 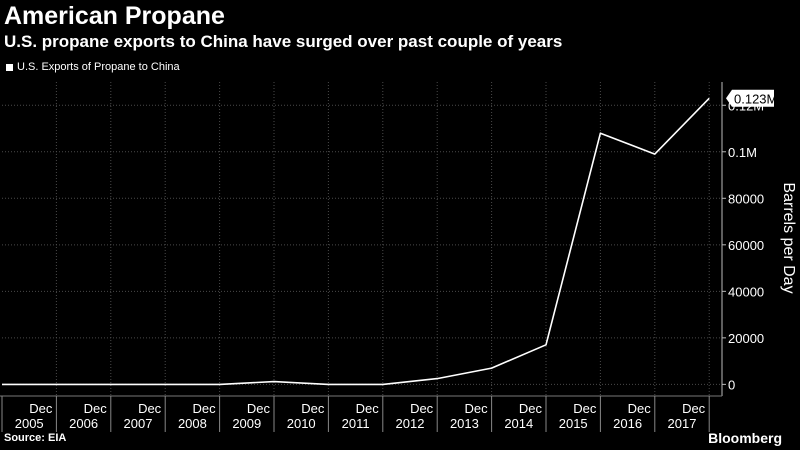 What do you see at coordinates (9, 67) in the screenshot?
I see `legend-swatch` at bounding box center [9, 67].